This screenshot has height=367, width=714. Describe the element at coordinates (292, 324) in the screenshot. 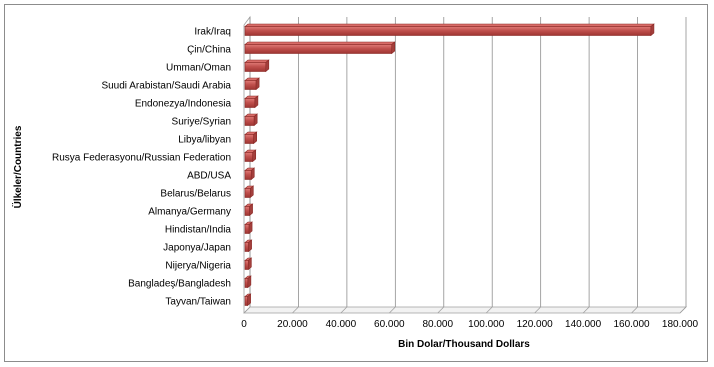

I see `x-tick-label: 20.000` at that location.